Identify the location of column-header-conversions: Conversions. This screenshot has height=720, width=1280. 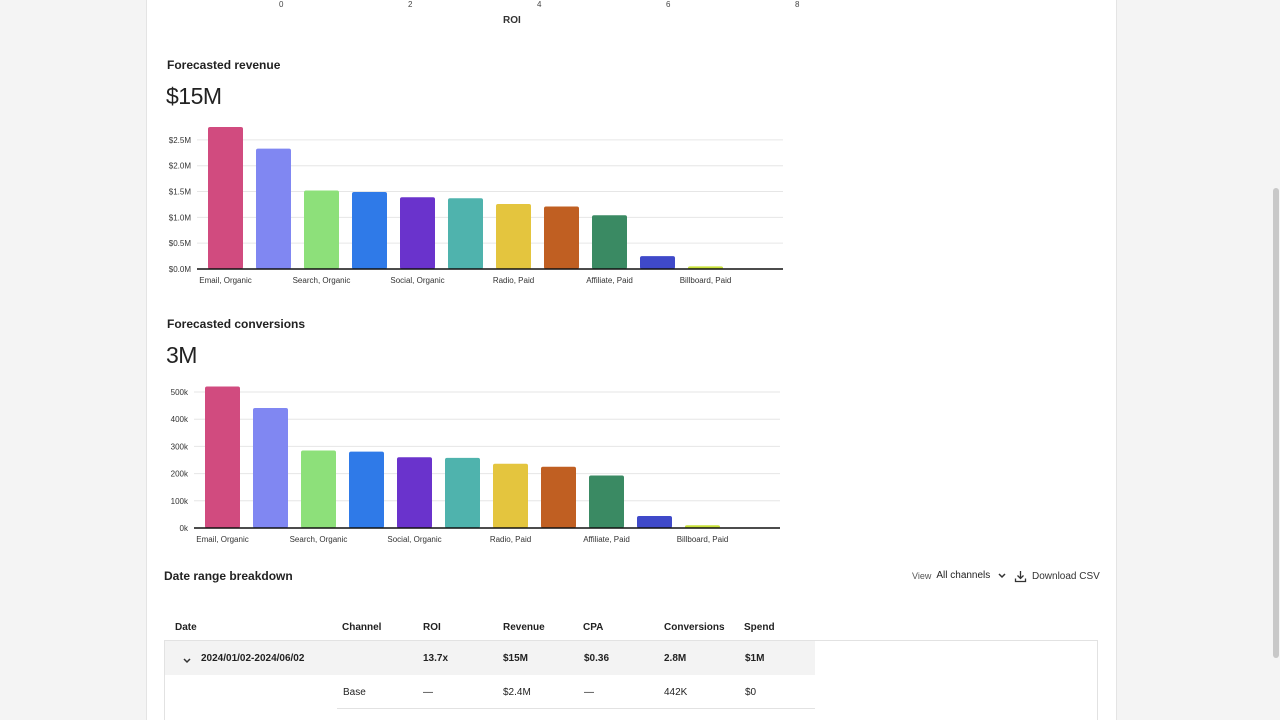
(694, 627).